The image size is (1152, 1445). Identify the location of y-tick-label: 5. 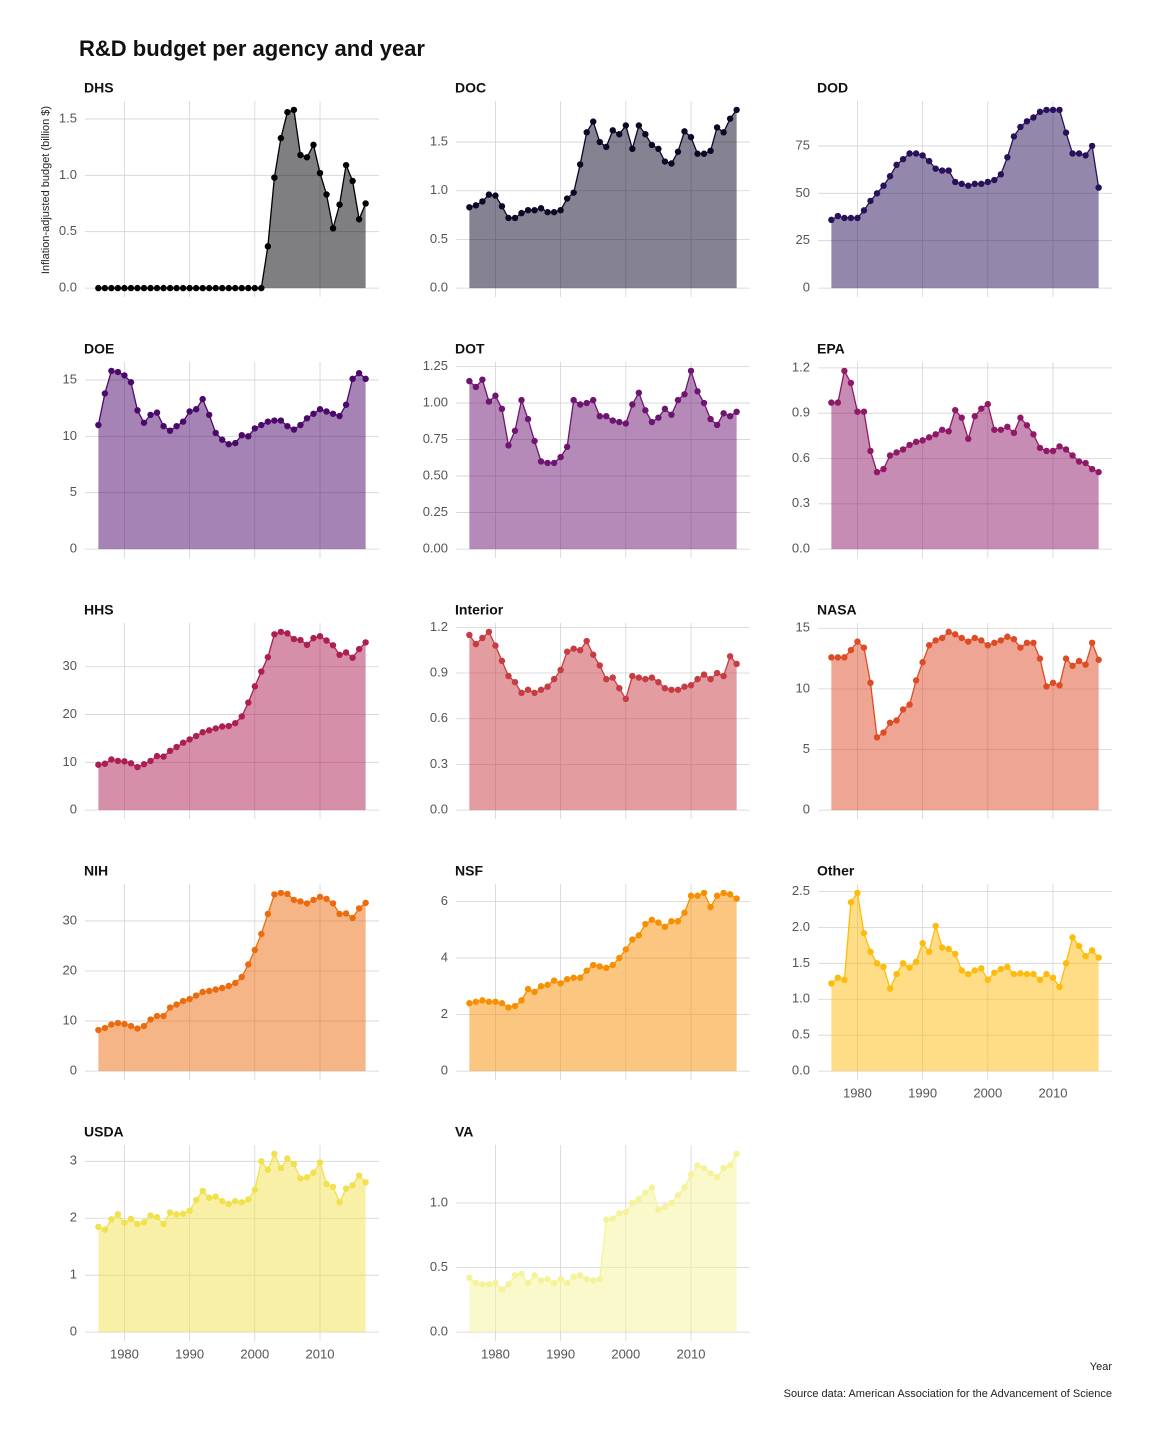
(73, 491).